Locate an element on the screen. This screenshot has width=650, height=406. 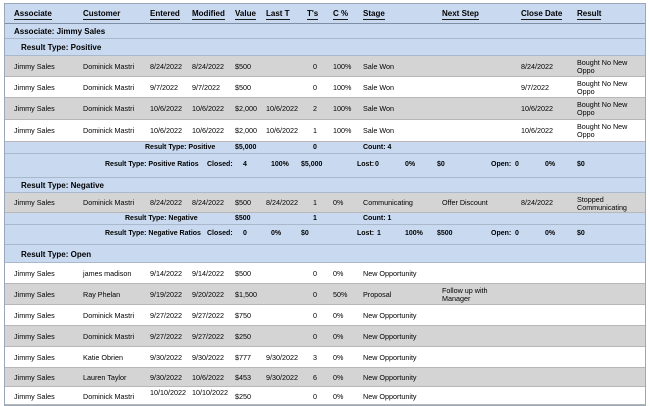
cell-close-date: 8/24/2022 is located at coordinates (537, 202).